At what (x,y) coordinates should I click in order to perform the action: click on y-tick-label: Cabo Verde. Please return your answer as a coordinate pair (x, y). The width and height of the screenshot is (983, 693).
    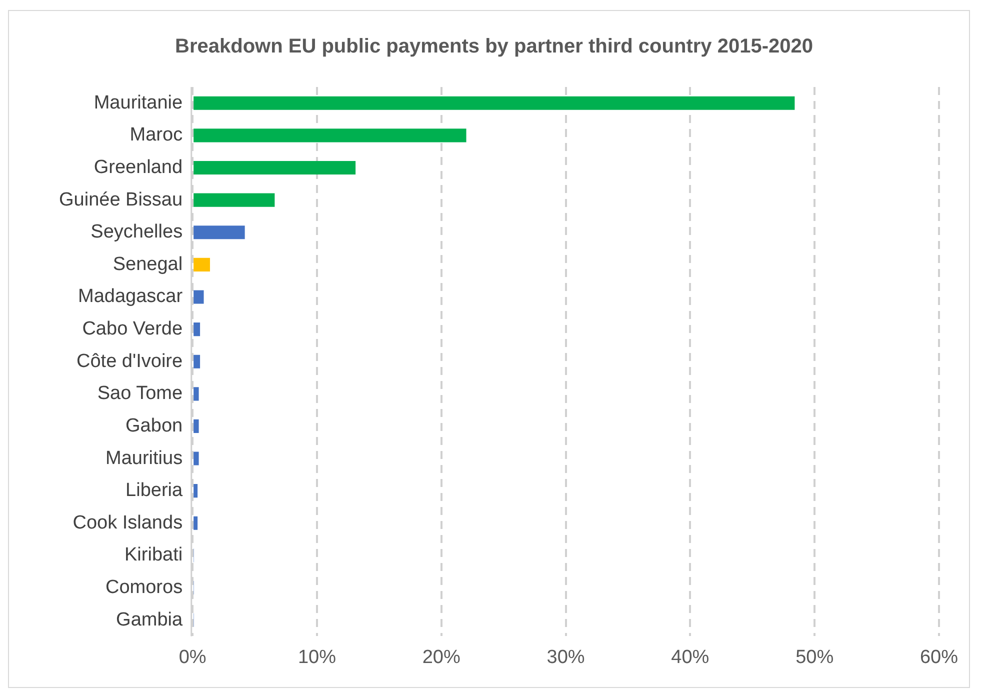
    Looking at the image, I should click on (132, 329).